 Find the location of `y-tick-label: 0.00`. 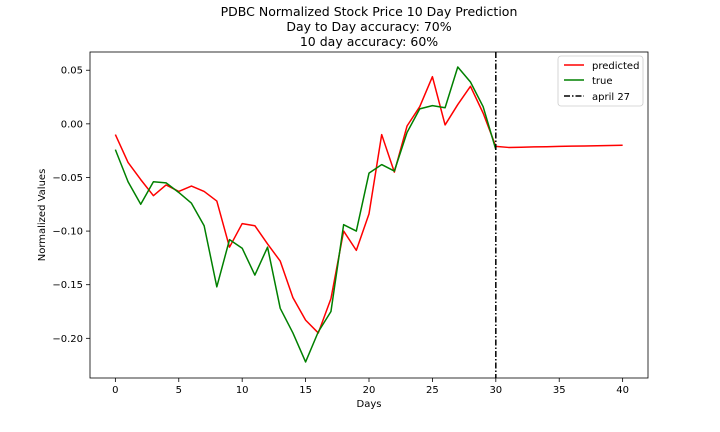

y-tick-label: 0.00 is located at coordinates (72, 124).